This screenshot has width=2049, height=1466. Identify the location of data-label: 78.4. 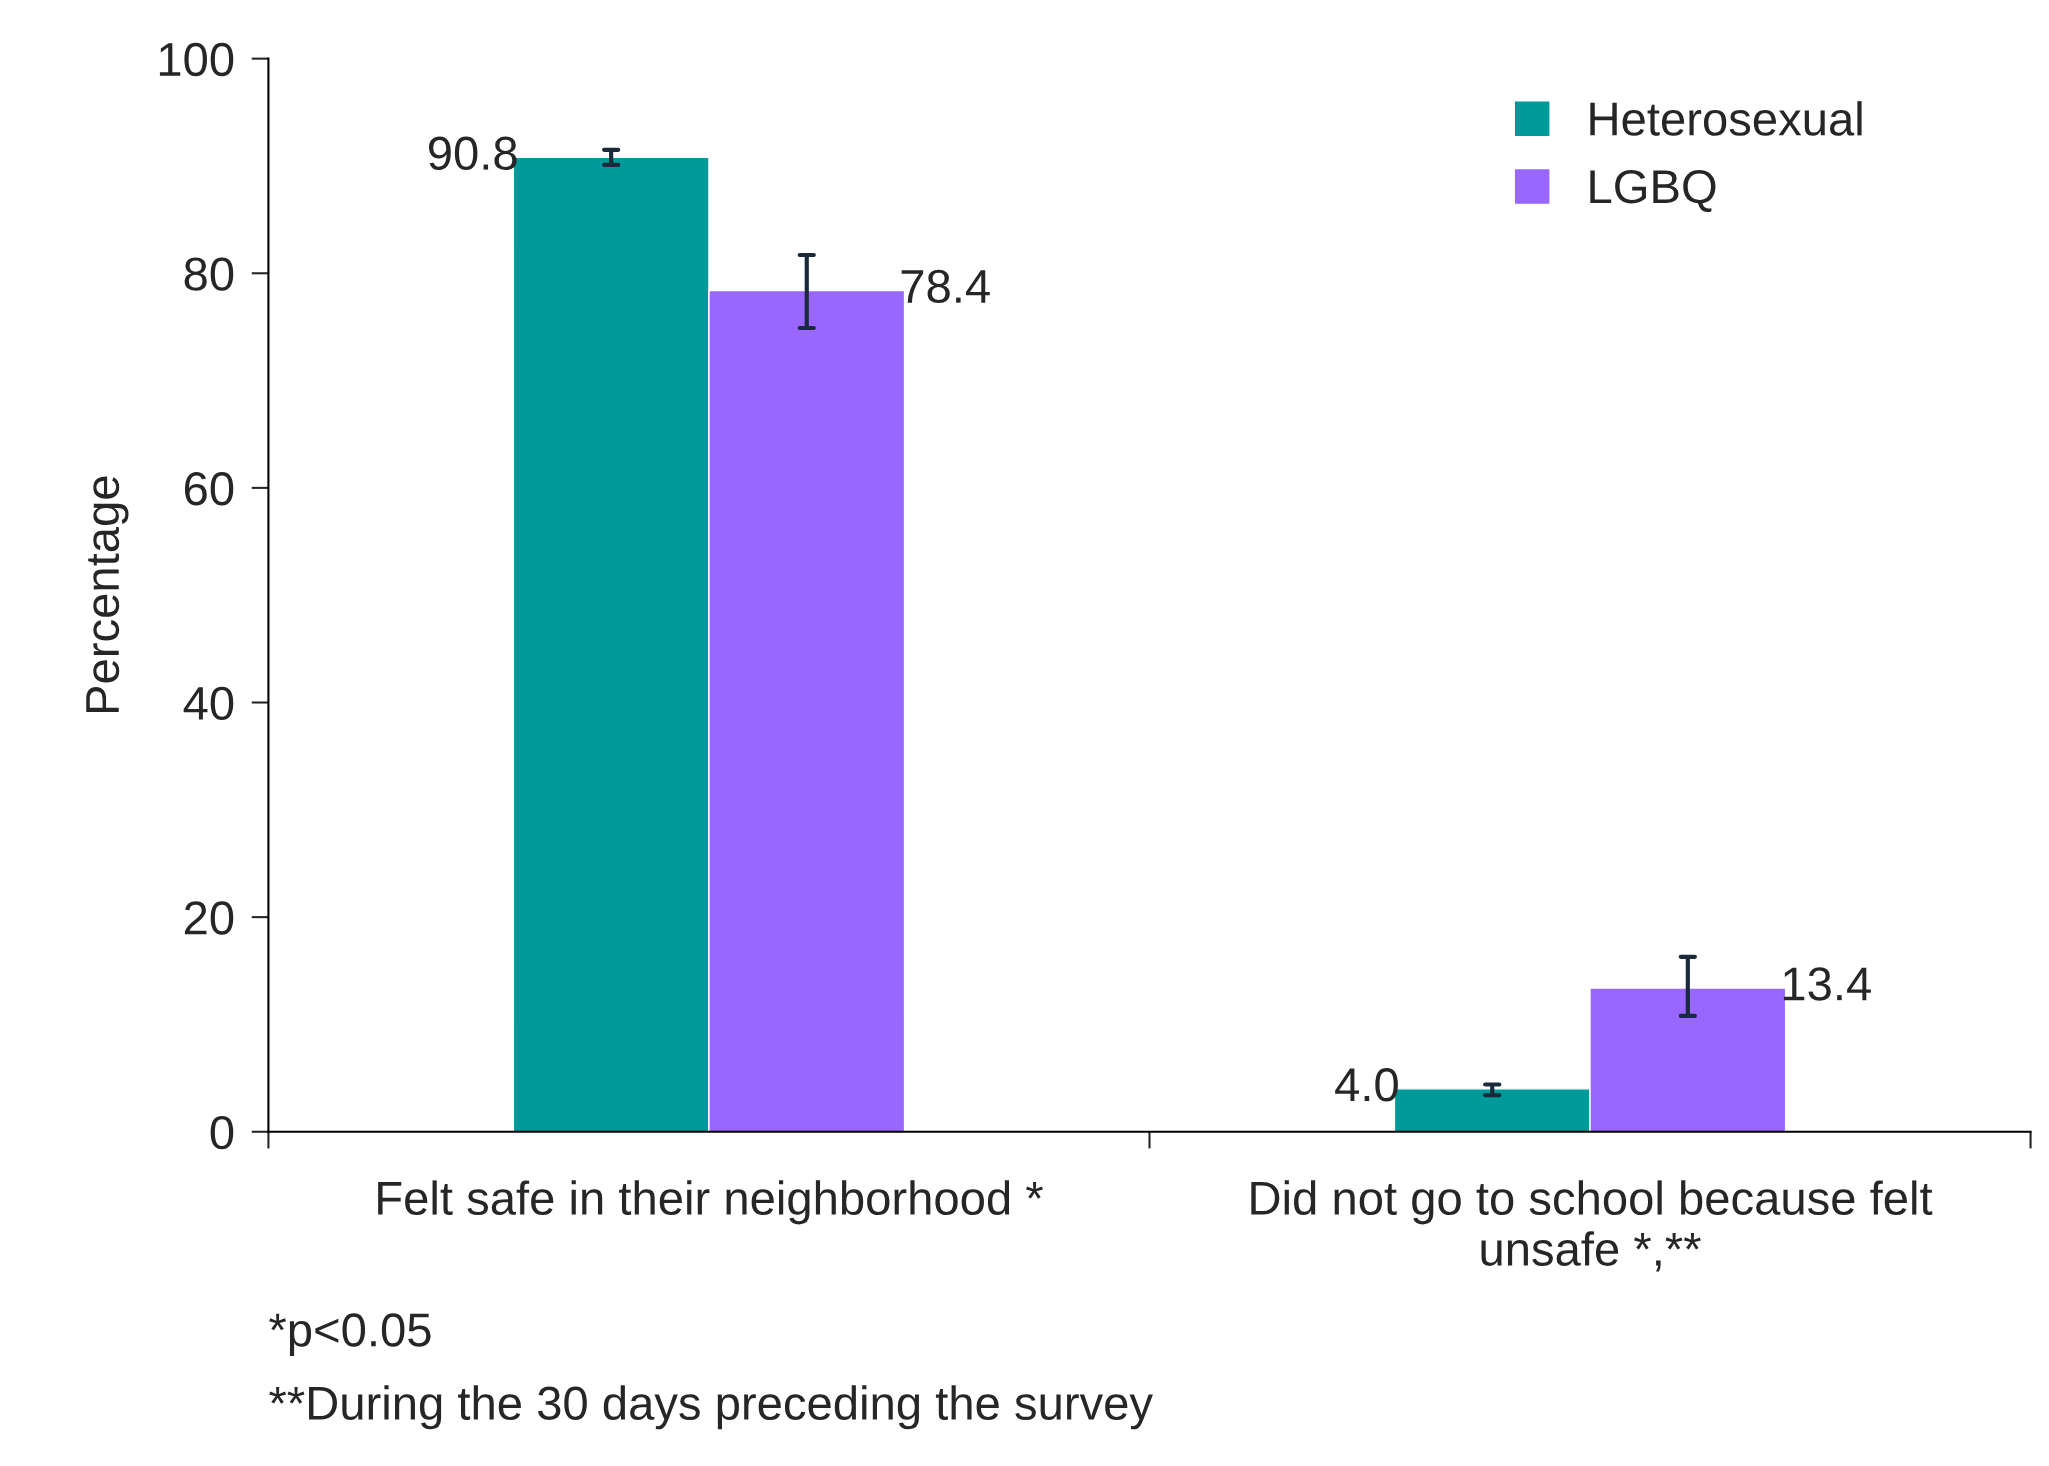
(945, 286).